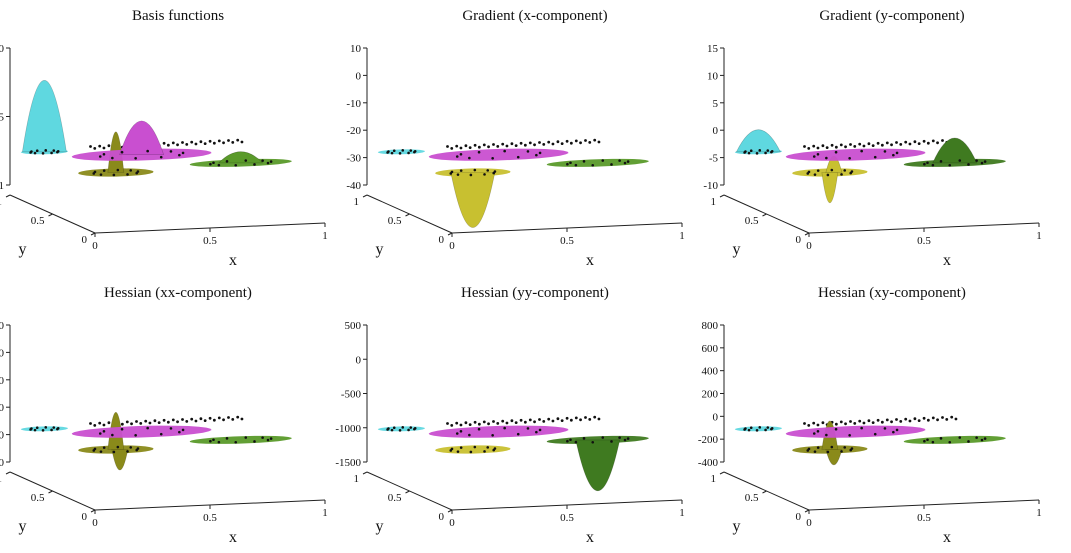 The width and height of the screenshot is (1071, 553). Describe the element at coordinates (713, 76) in the screenshot. I see `z-tick-label: 10` at that location.